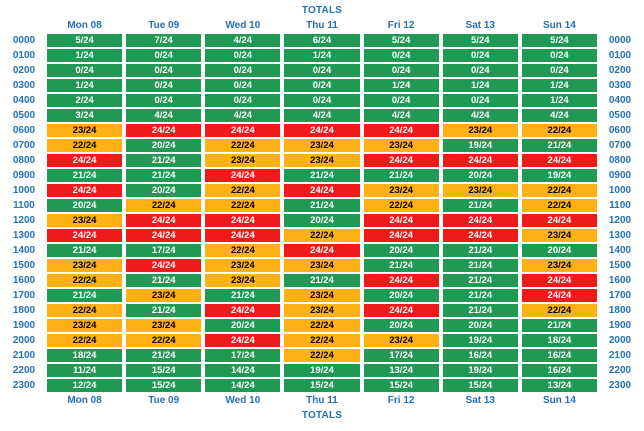  What do you see at coordinates (620, 280) in the screenshot?
I see `row-label-right: 1600` at bounding box center [620, 280].